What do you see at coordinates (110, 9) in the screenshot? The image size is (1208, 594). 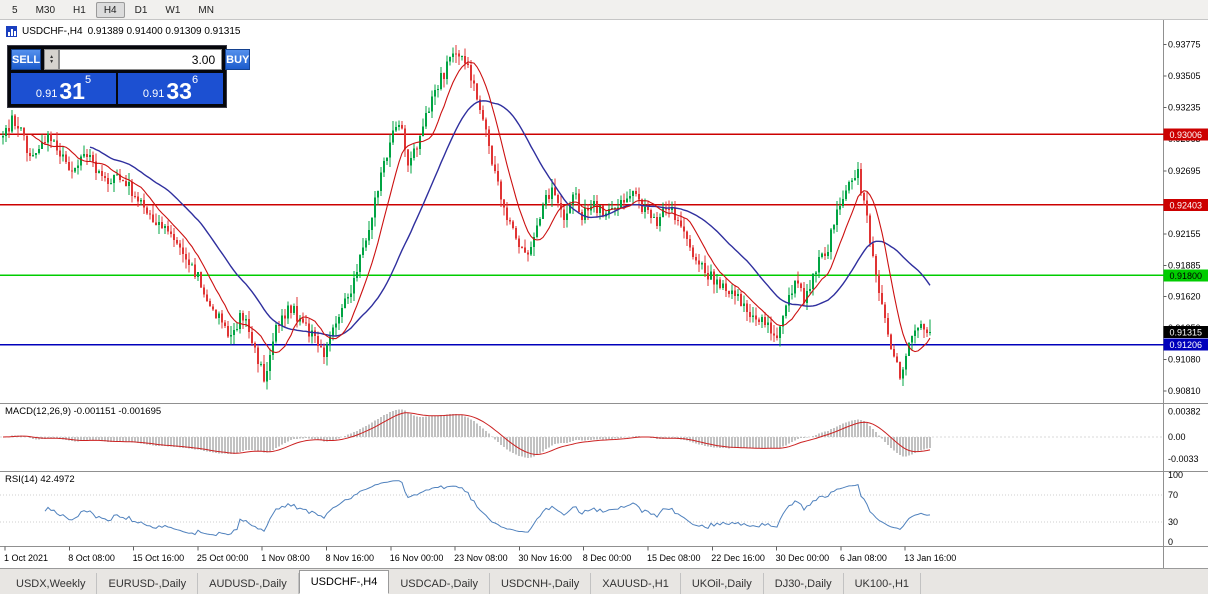 I see `timeframe-button-h4: H4` at bounding box center [110, 9].